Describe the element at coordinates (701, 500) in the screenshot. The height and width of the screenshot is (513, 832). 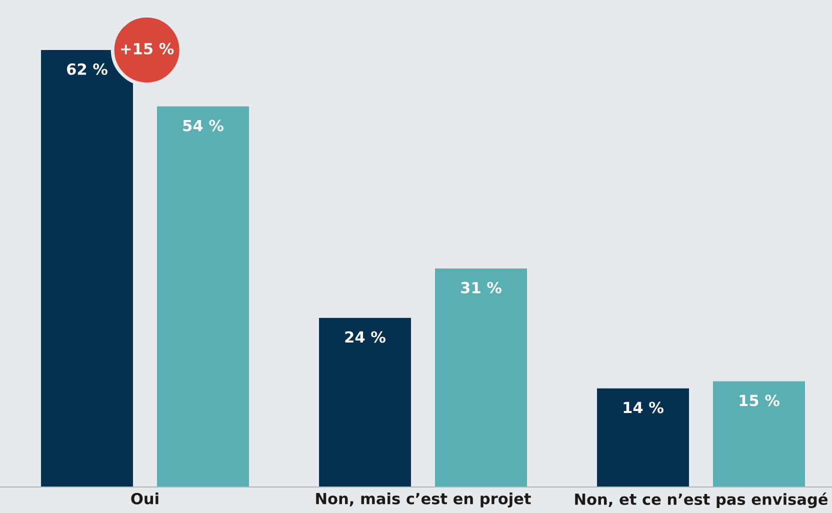
I see `x-tick-label: Non, et ce n’est pas envisagé` at that location.